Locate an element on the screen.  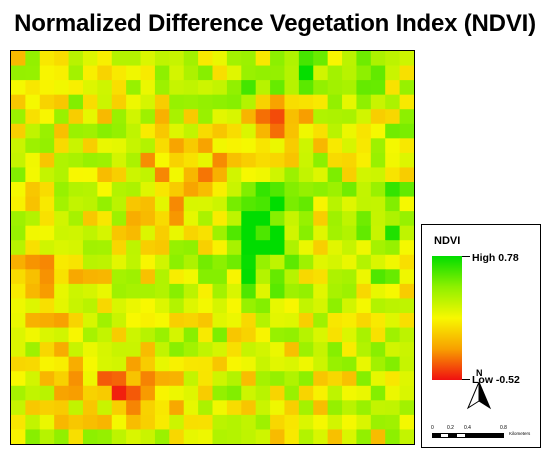
legend-low-label: Low -0.52 is located at coordinates (496, 380).